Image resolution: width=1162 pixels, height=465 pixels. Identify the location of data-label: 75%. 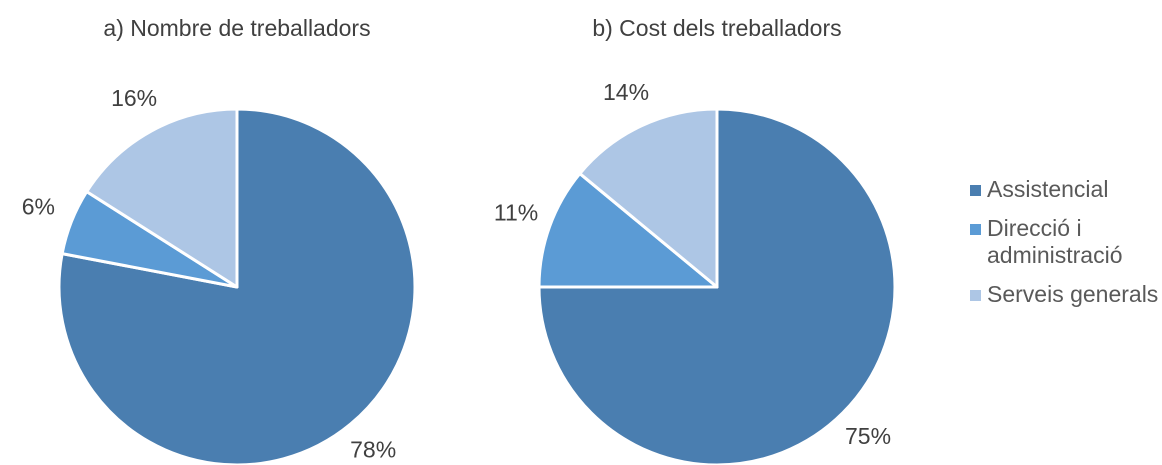
(868, 436).